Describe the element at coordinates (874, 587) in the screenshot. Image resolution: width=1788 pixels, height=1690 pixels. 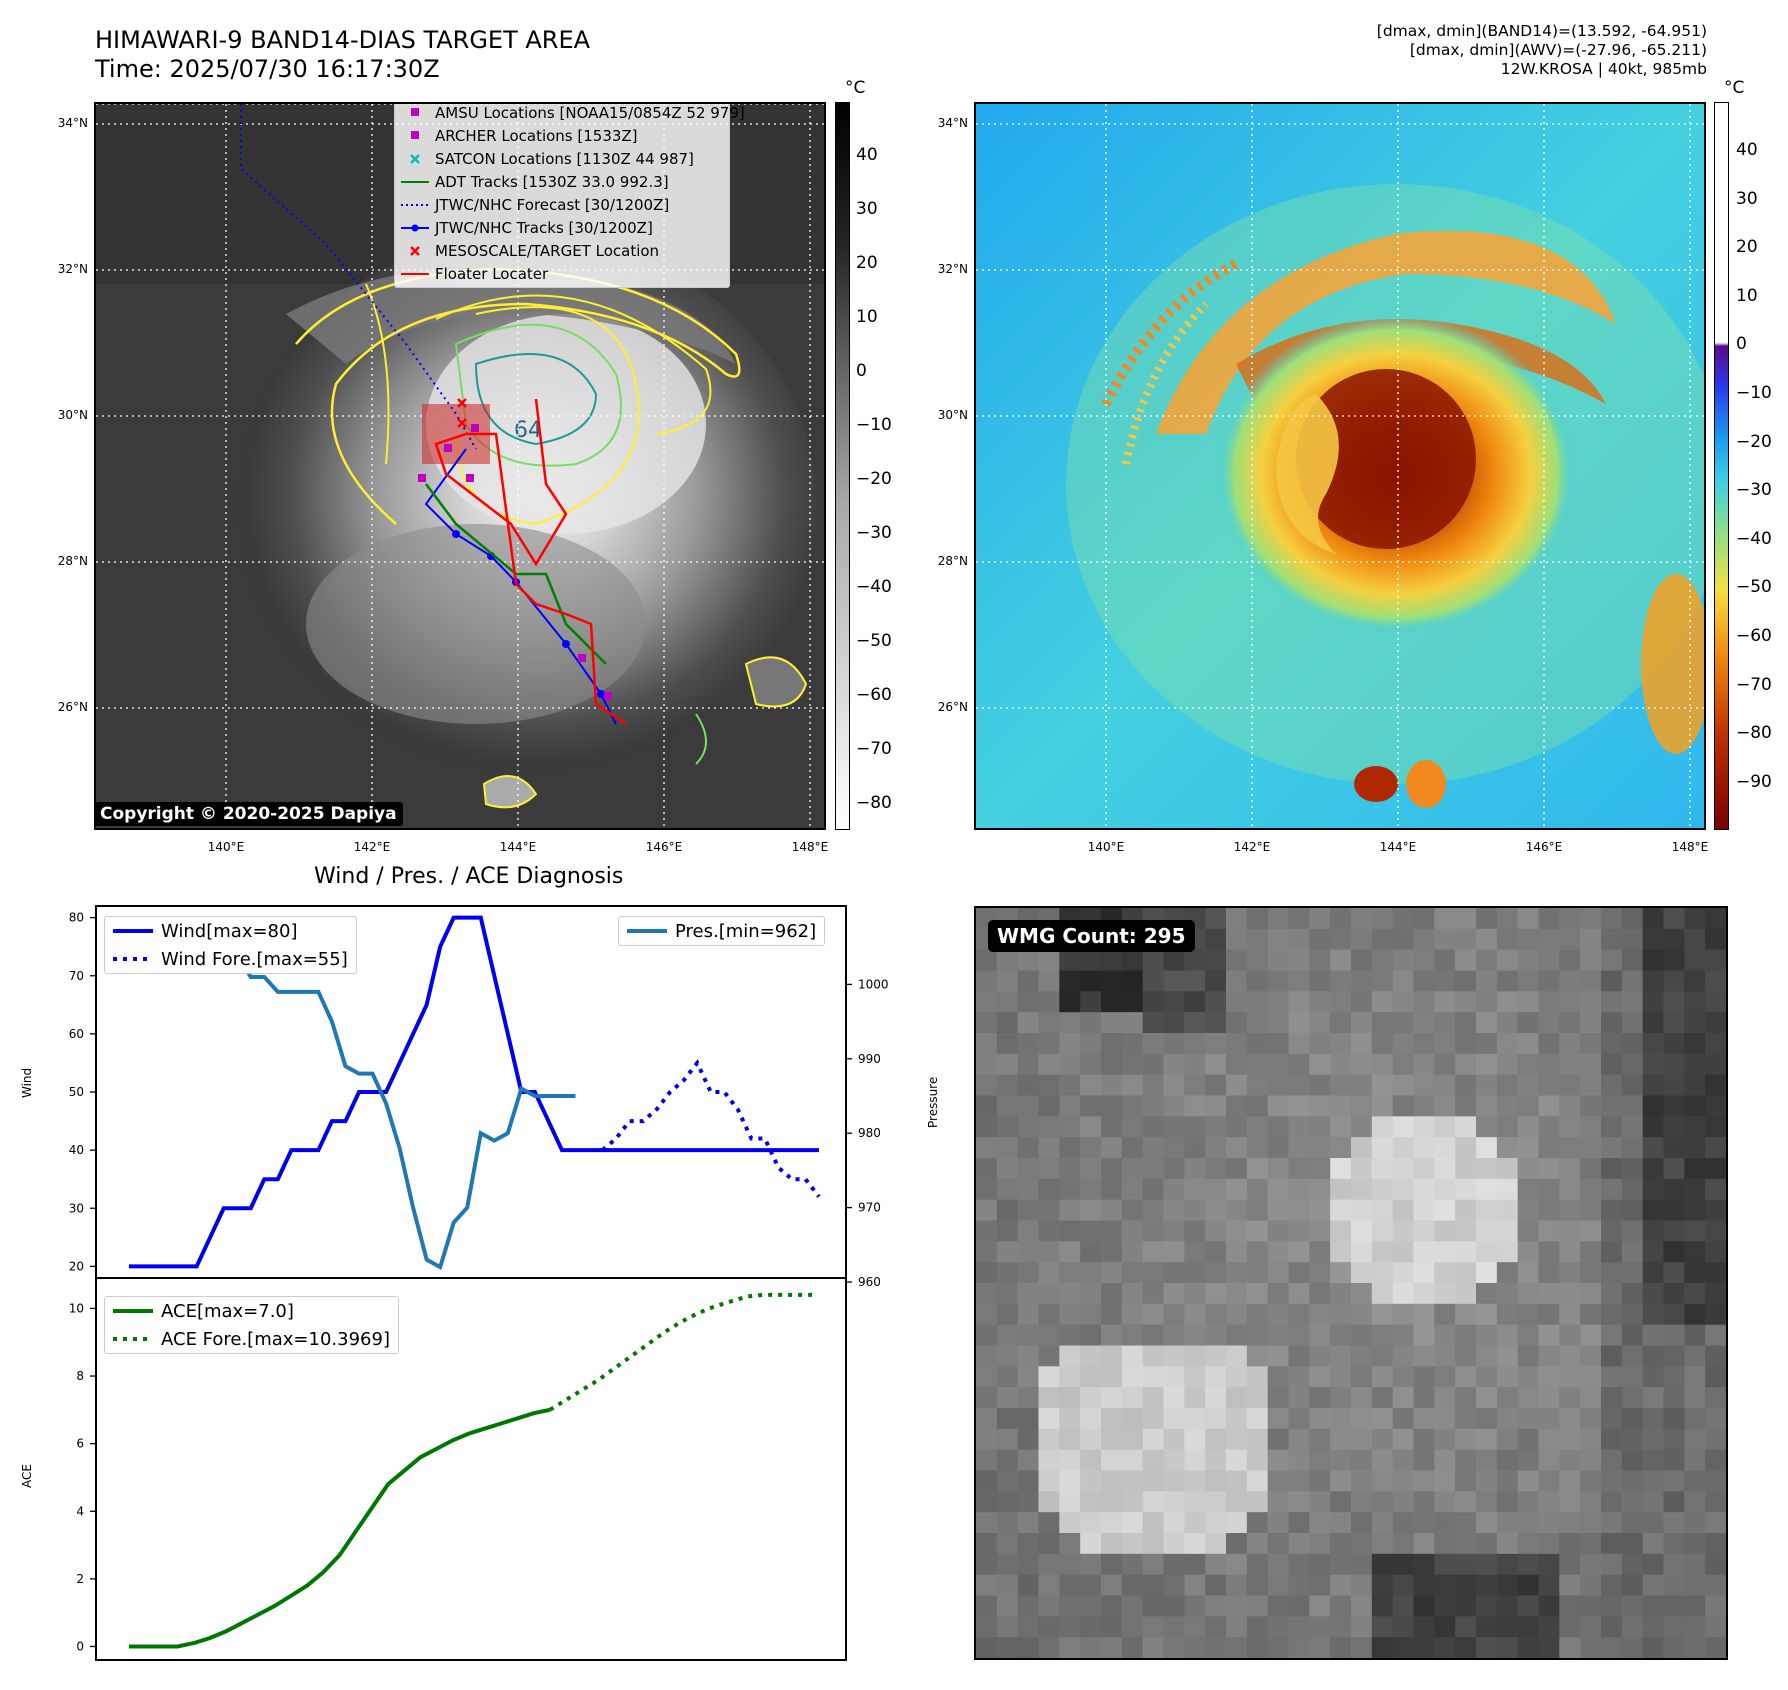
I see `colorbar-tick: −40` at that location.